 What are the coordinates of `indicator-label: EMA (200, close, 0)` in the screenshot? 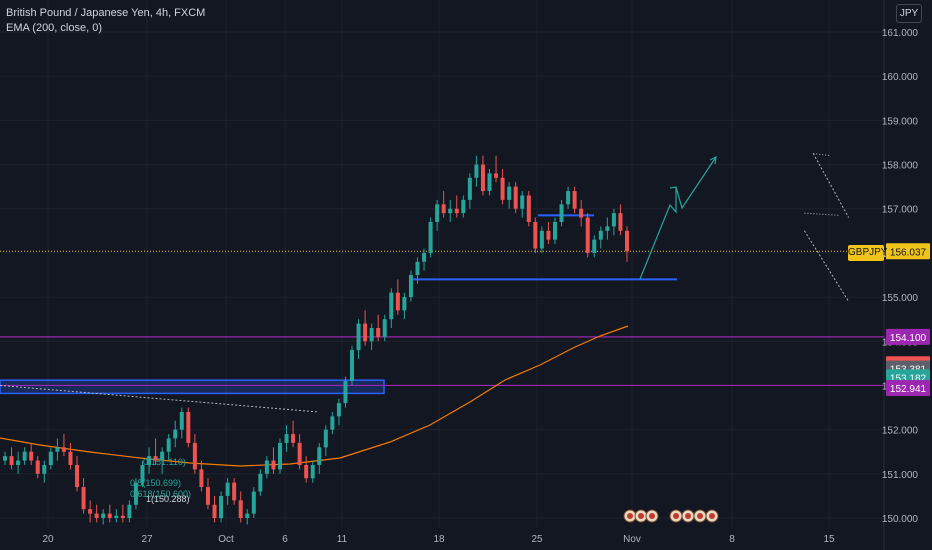 It's located at (54, 28).